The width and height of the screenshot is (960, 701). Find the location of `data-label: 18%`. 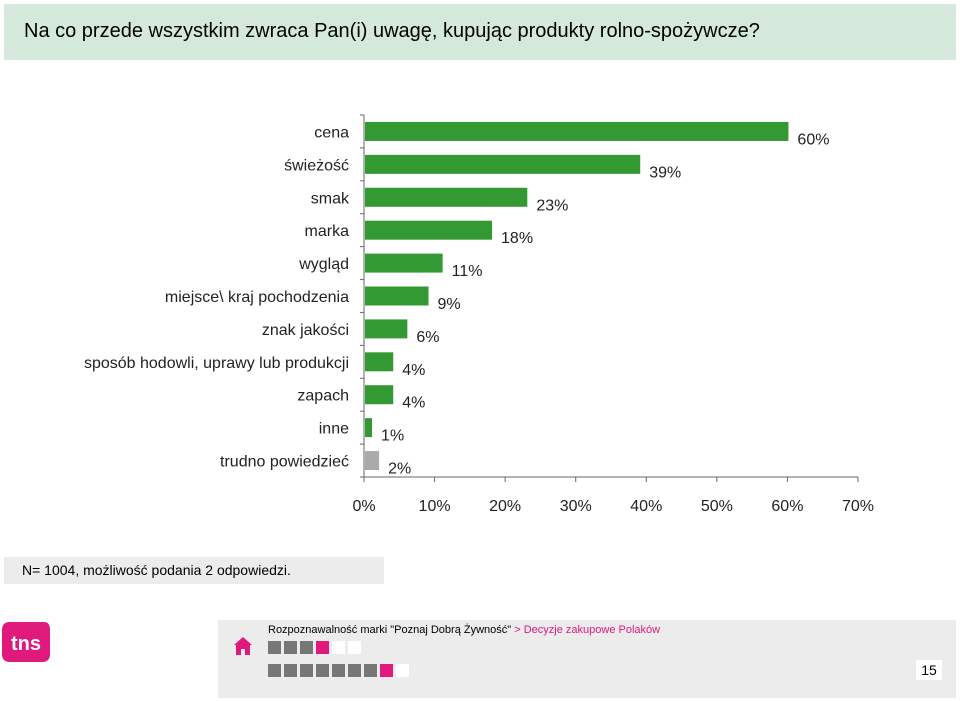

data-label: 18% is located at coordinates (517, 238).